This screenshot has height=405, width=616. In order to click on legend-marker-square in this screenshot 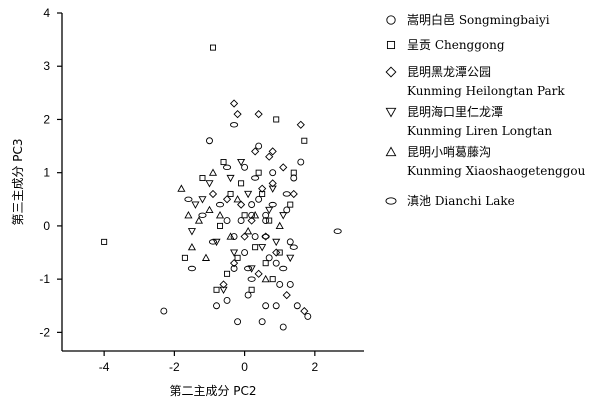, I will do `click(391, 45)`.